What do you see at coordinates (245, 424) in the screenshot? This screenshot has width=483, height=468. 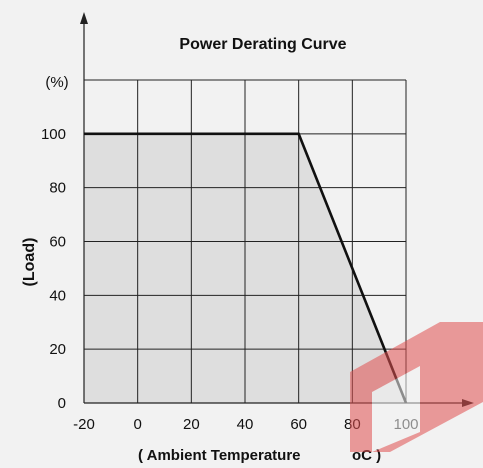 I see `x-tick-label: 40` at bounding box center [245, 424].